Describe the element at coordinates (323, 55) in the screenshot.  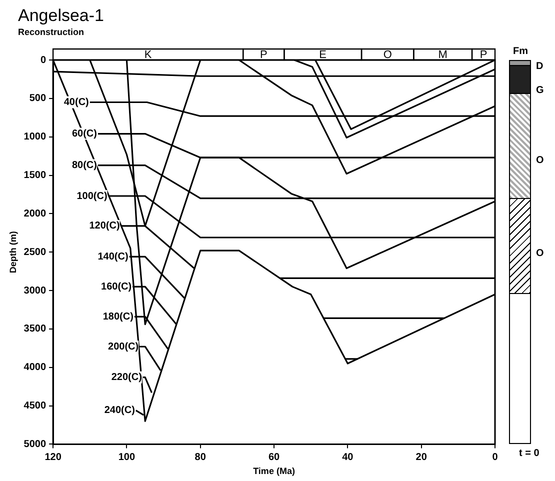
I see `annotation: E` at that location.